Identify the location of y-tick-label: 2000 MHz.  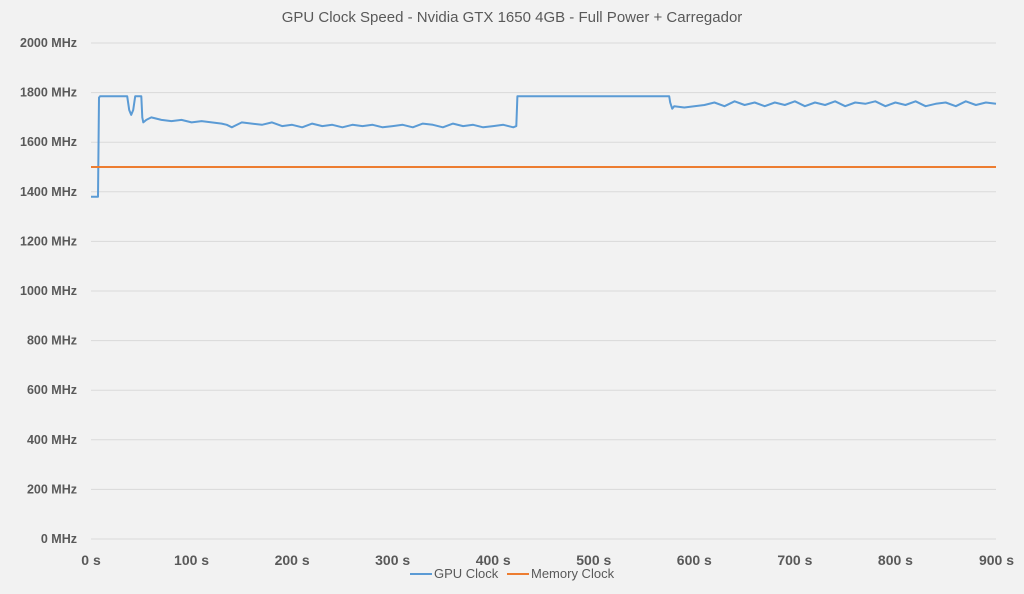
(48, 43).